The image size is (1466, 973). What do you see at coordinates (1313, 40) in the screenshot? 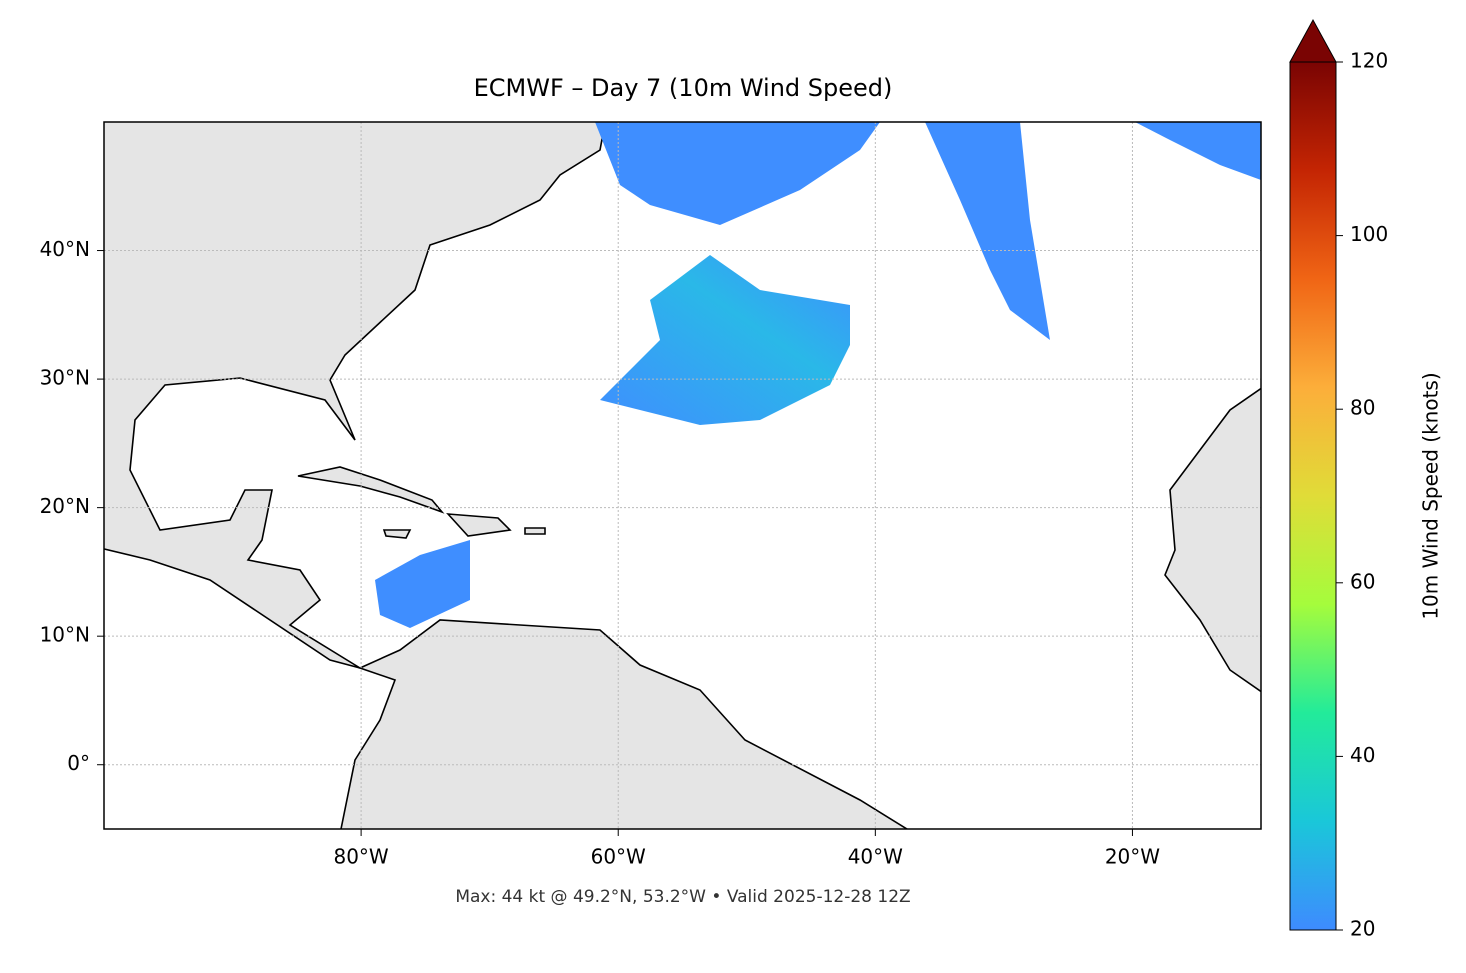
I see `colorbar-extend-arrow` at bounding box center [1313, 40].